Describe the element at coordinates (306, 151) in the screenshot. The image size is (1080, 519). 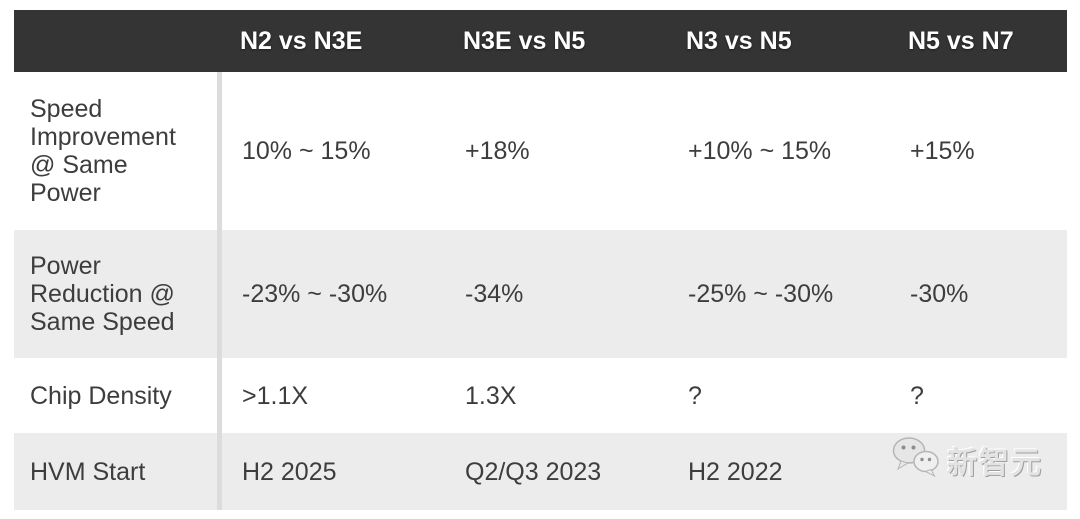
I see `table-cell-speed-n2-vs-n3e: 10% ~ 15%` at that location.